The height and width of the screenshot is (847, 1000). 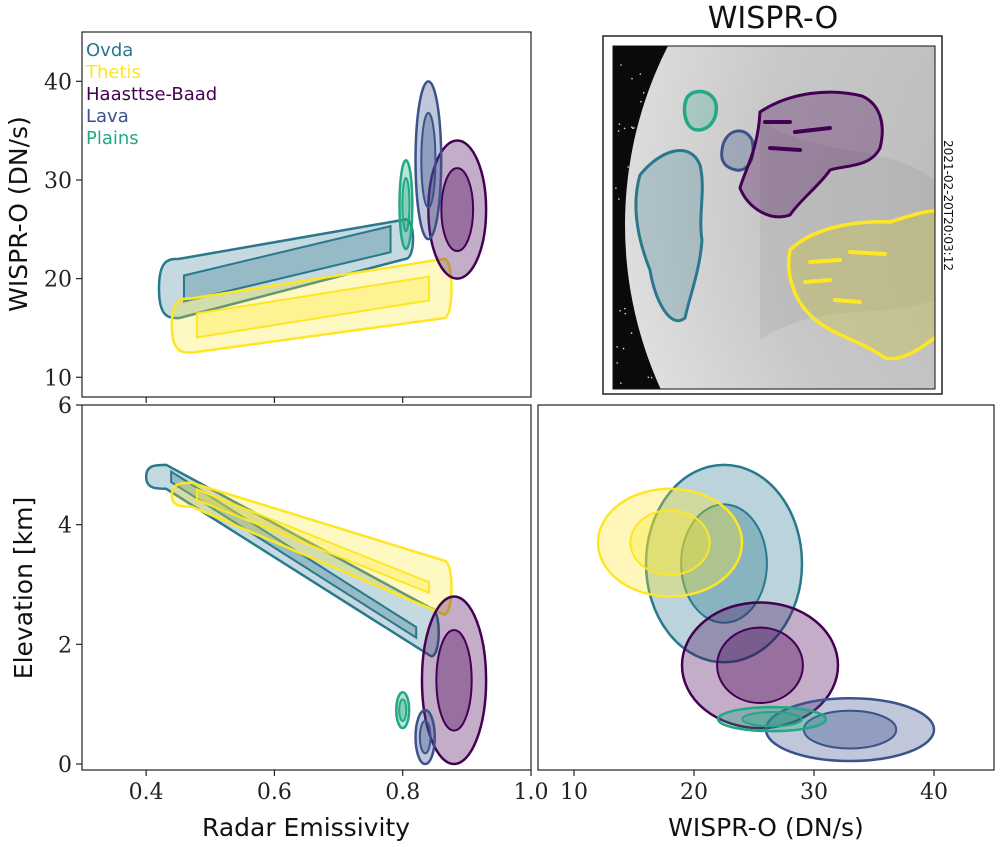 What do you see at coordinates (754, 787) in the screenshot?
I see `panel-bottom-right-ticks: 10 20 30 40` at bounding box center [754, 787].